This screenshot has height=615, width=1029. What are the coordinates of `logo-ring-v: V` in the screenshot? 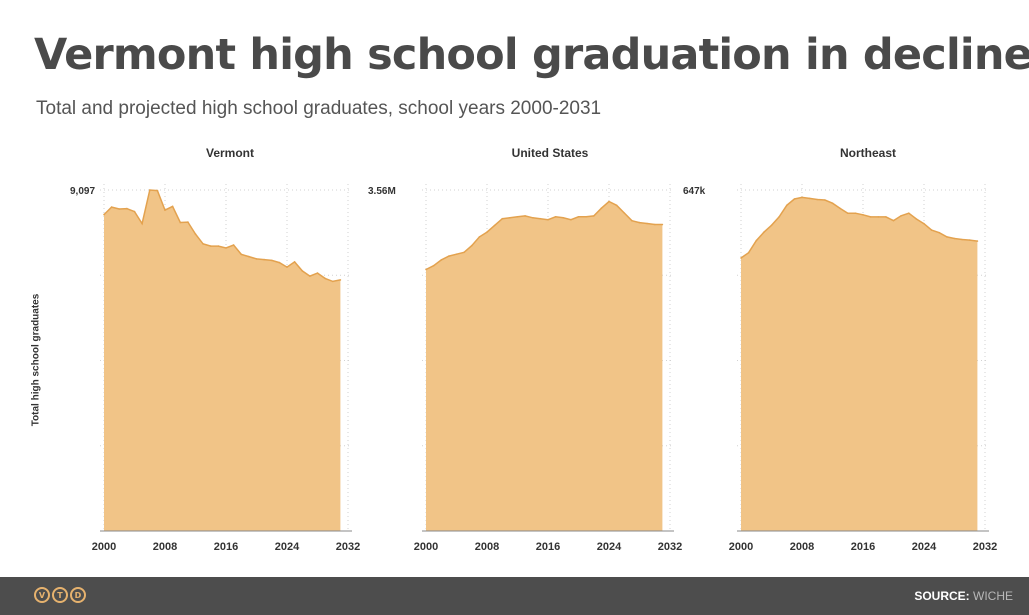 It's located at (42, 595).